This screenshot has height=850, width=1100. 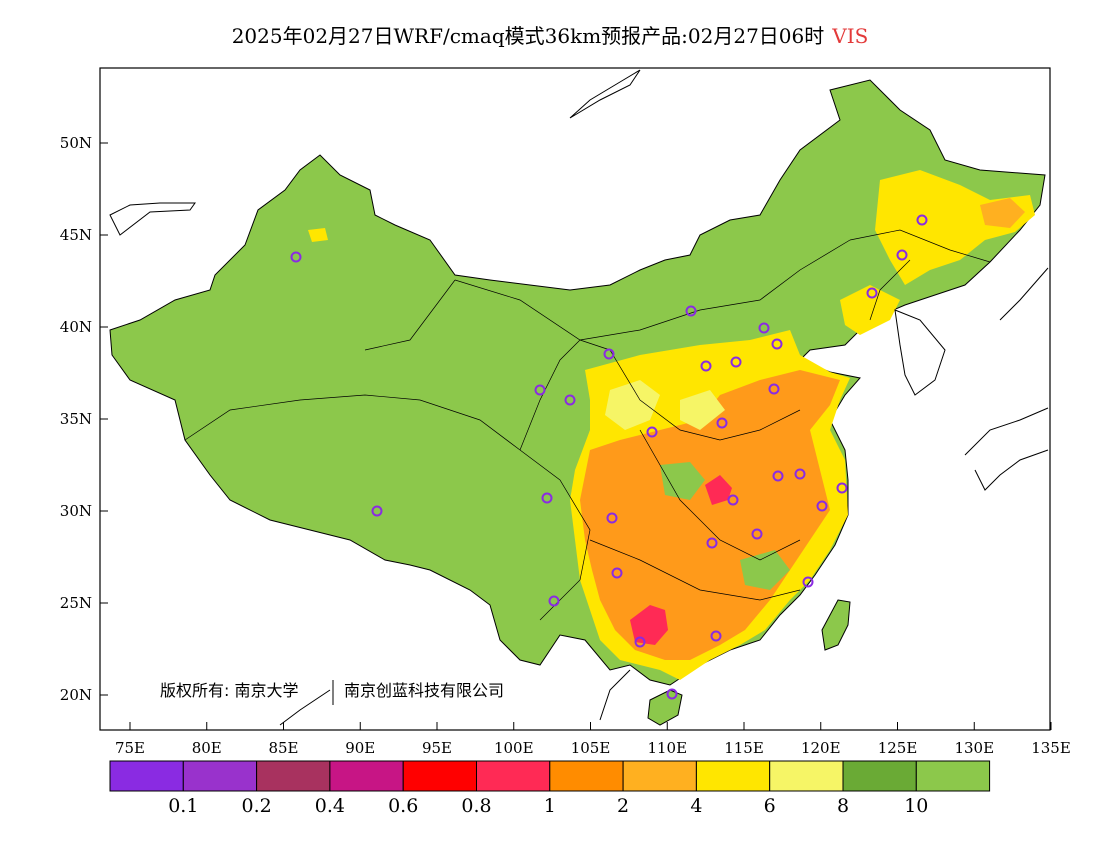 I want to click on colorbar-label: 0.6, so click(x=403, y=806).